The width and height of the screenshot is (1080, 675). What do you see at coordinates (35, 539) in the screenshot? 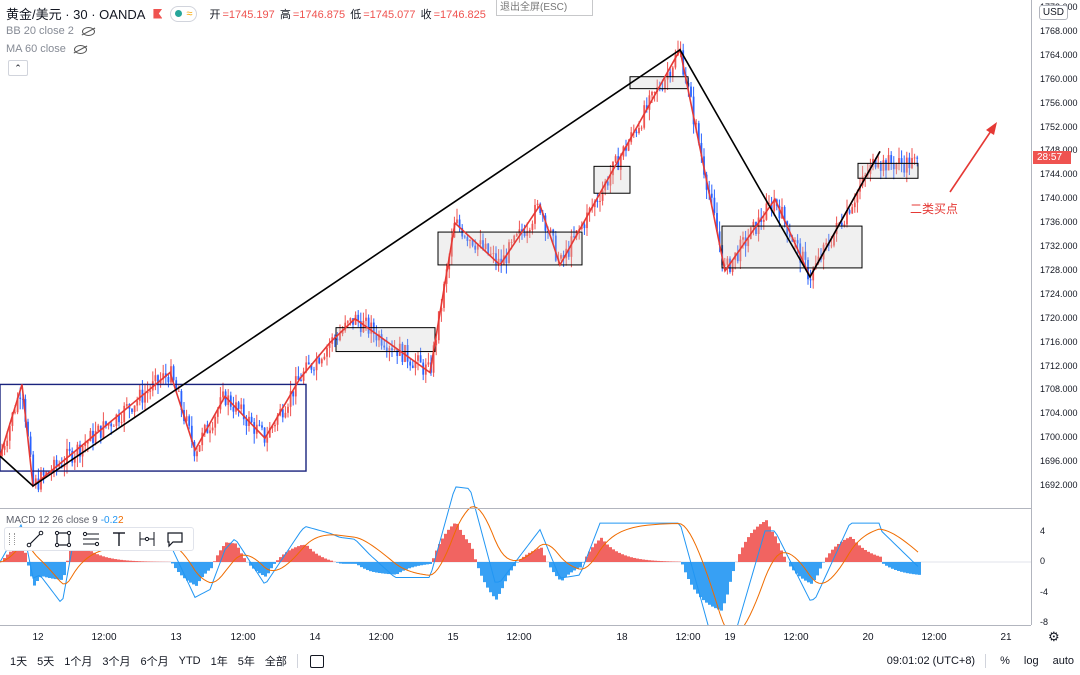
I see `trend-line-tool` at bounding box center [35, 539].